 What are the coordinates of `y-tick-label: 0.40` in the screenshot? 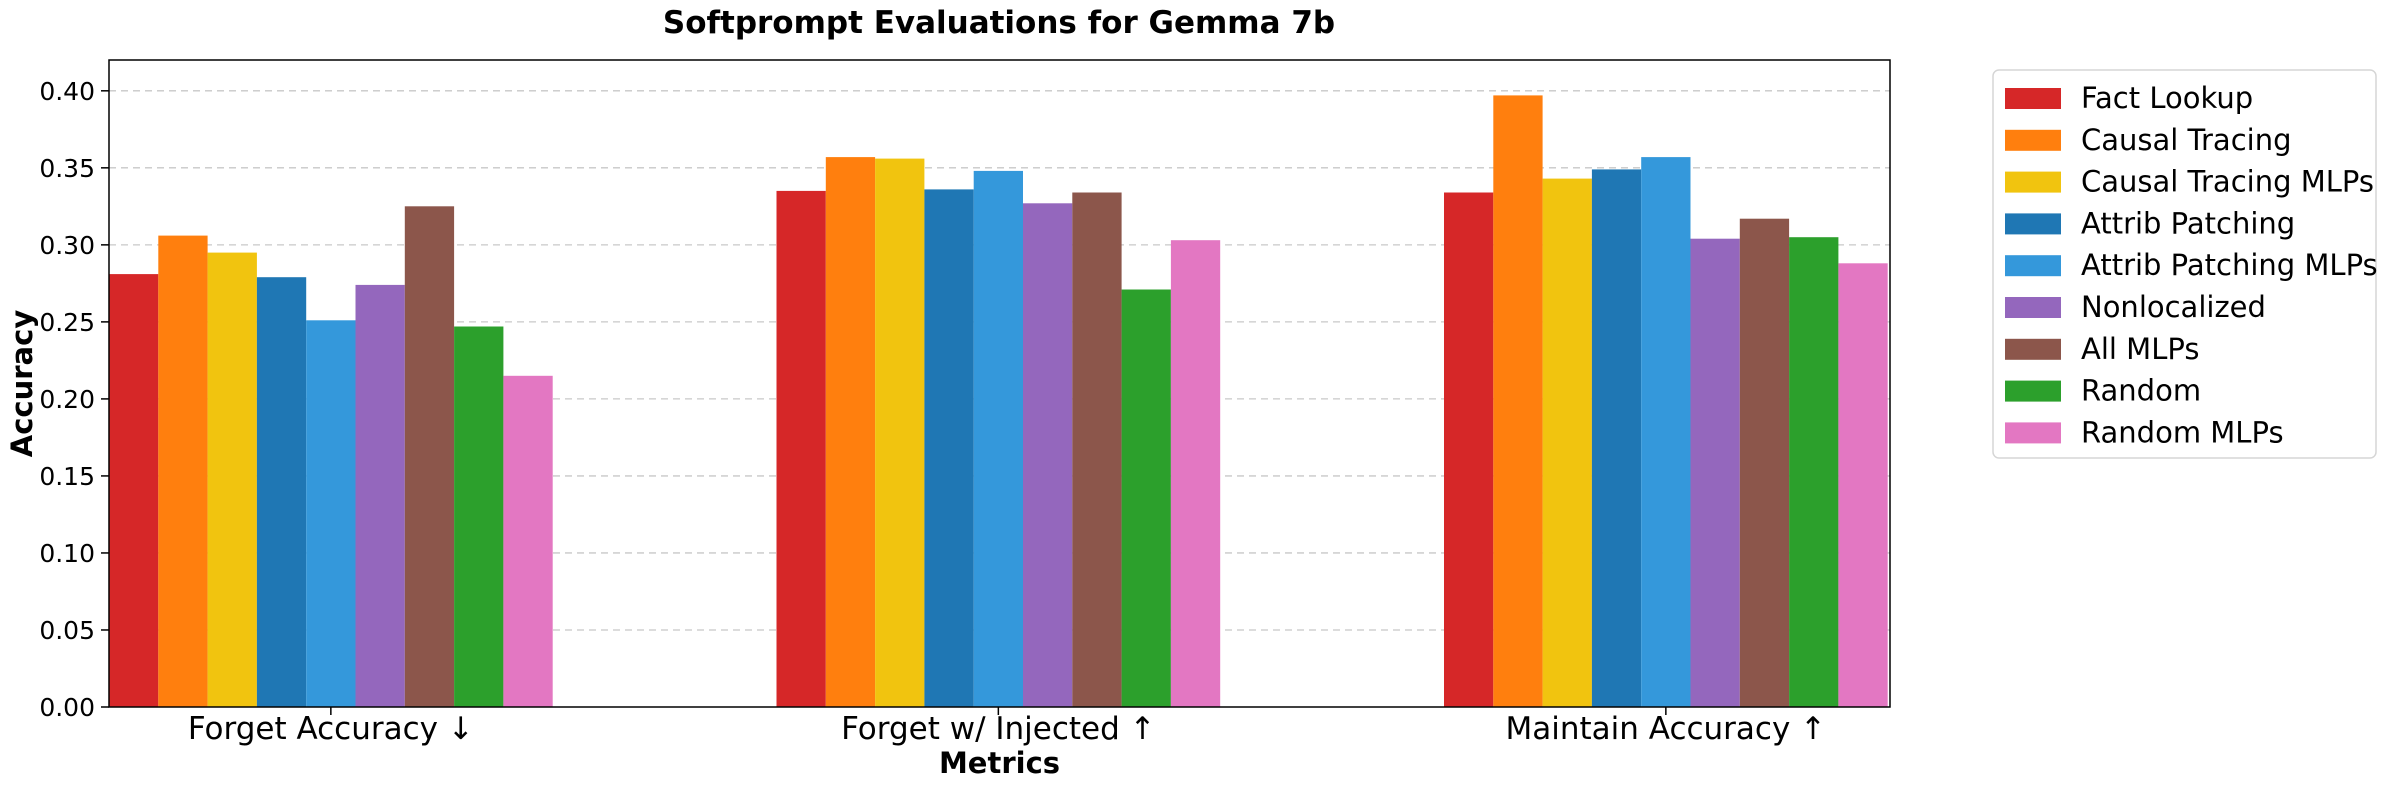 It's located at (67, 91).